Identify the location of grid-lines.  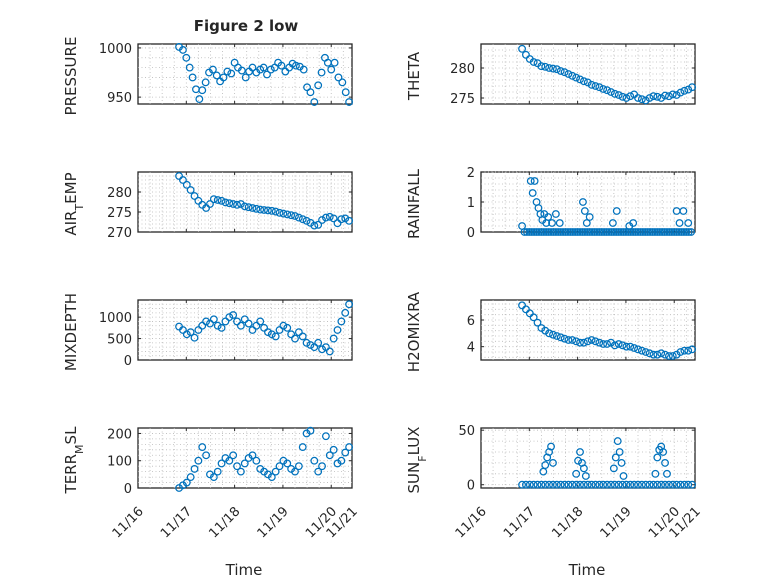
(588, 201).